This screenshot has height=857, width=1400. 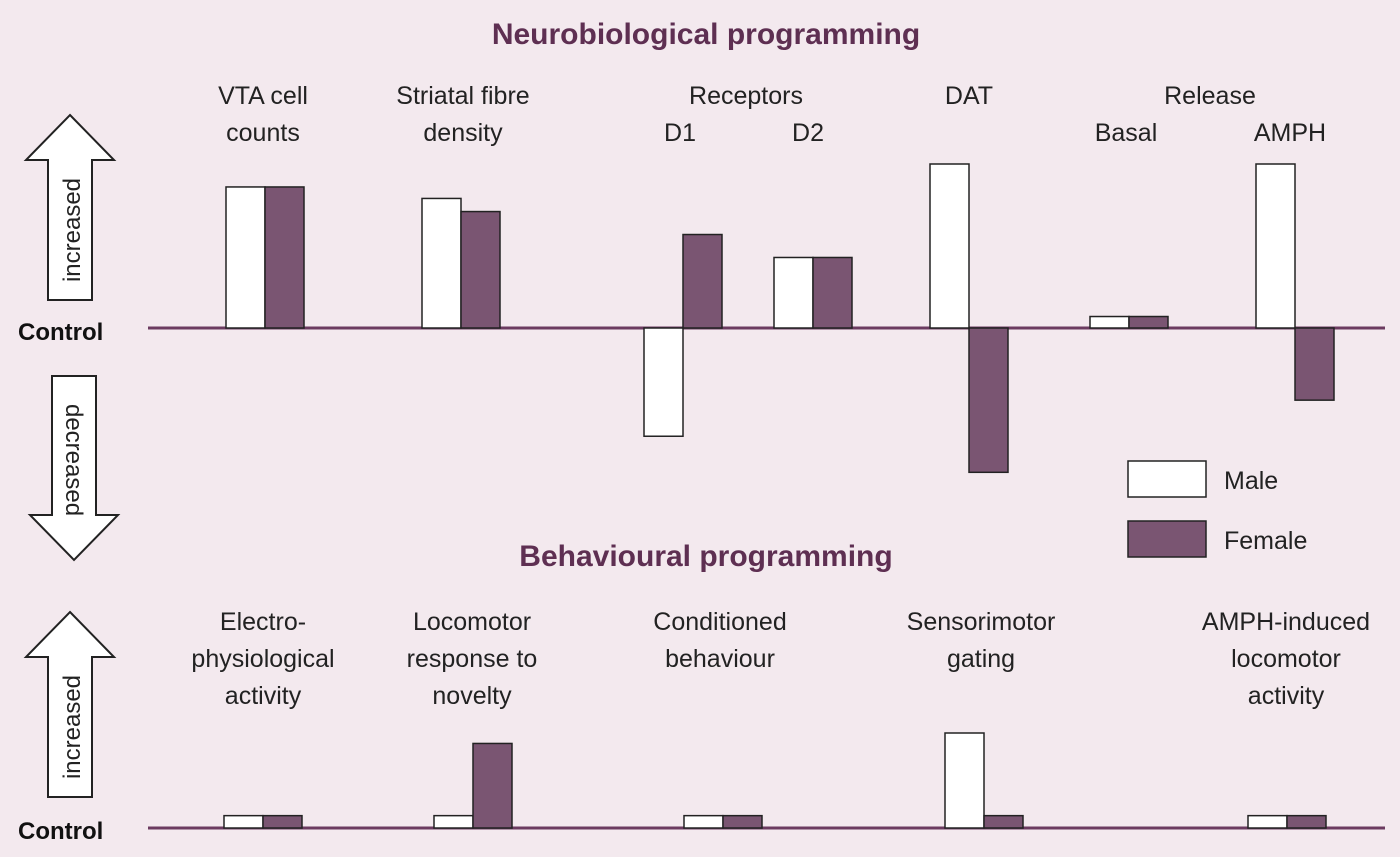 What do you see at coordinates (742, 821) in the screenshot?
I see `bar-conditioned-behaviour-female` at bounding box center [742, 821].